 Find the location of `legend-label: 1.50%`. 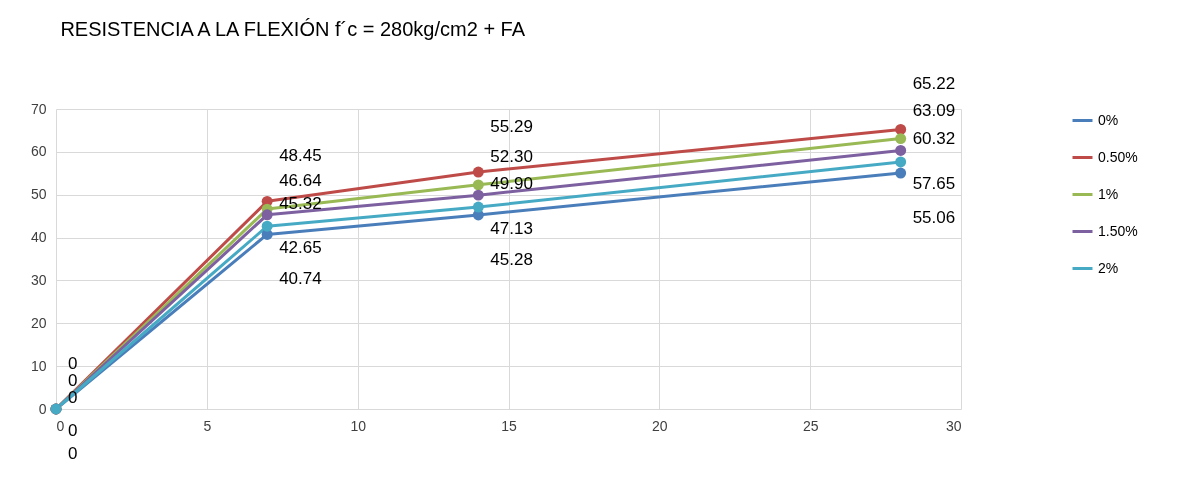

legend-label: 1.50% is located at coordinates (1118, 230).